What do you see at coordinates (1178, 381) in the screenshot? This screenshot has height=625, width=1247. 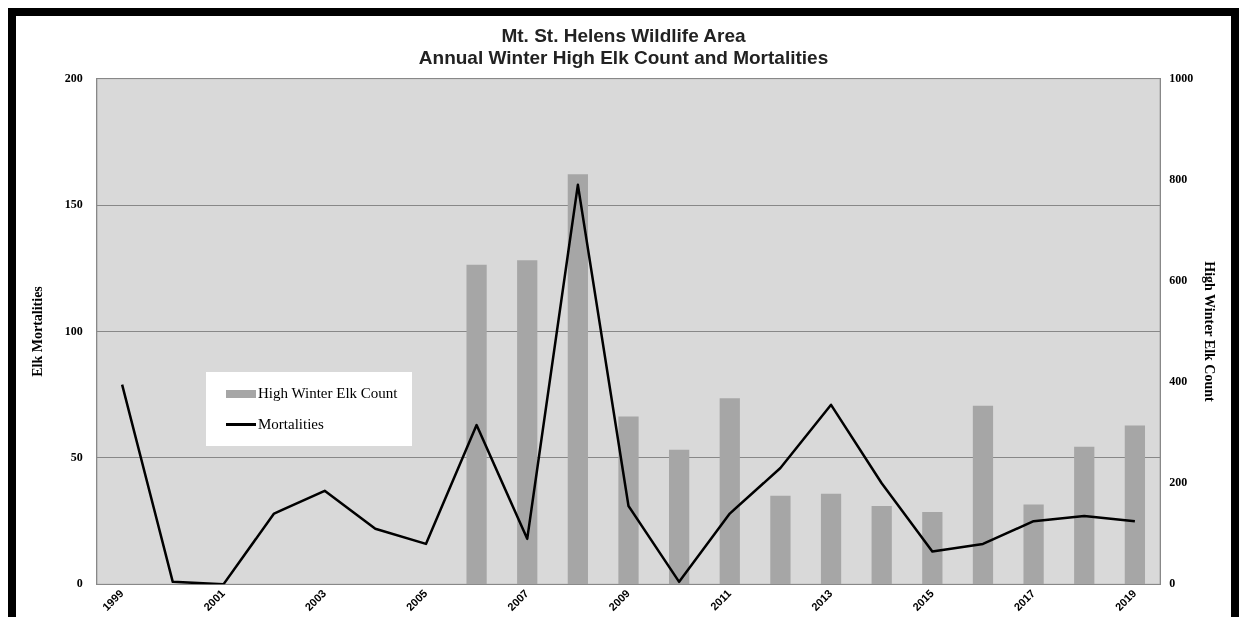 I see `y2-tick-label: 400` at bounding box center [1178, 381].